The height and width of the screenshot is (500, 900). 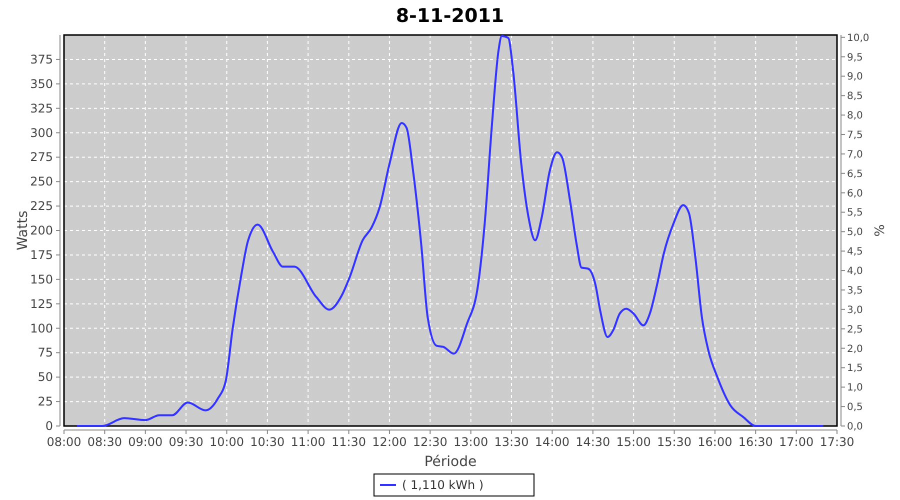 I want to click on y2-tick-label: 6,5, so click(x=855, y=174).